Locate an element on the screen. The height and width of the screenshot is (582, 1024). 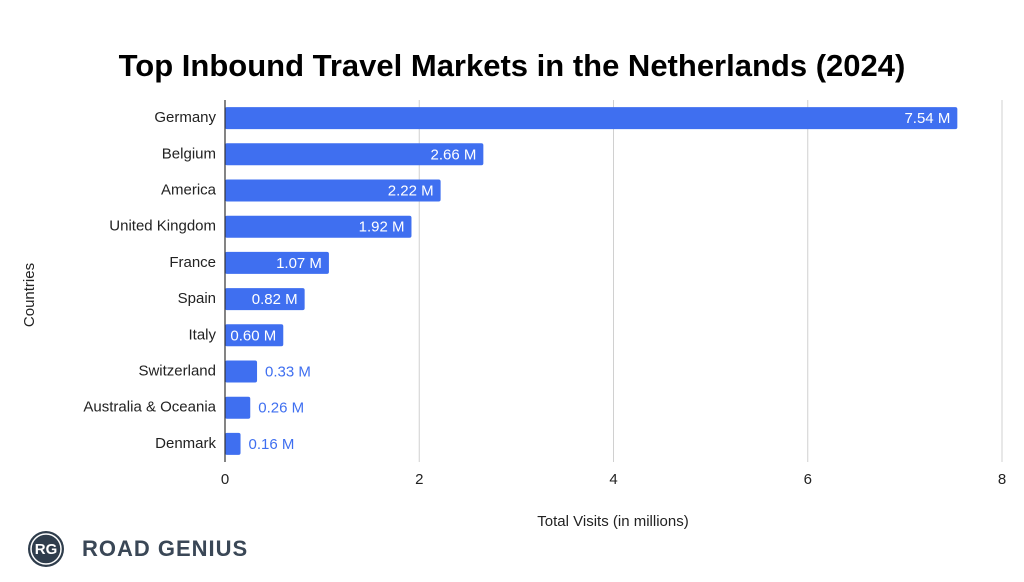
y-tick-label: Italy is located at coordinates (202, 334).